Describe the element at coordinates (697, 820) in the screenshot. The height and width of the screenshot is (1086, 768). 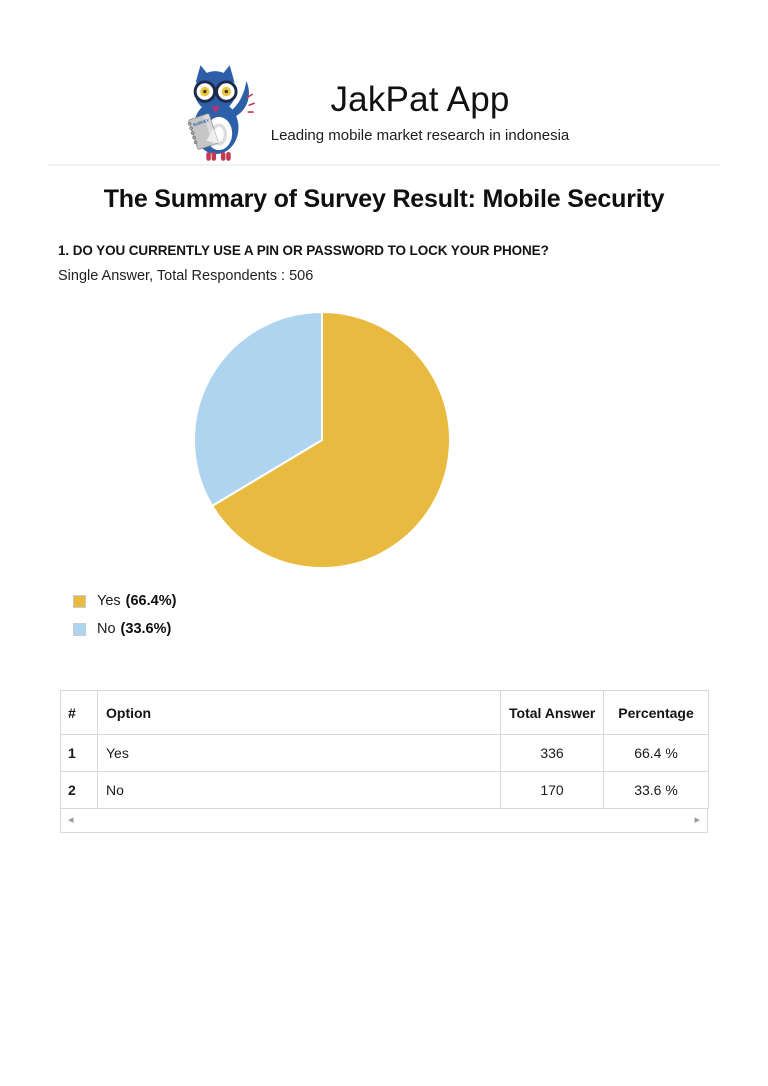
I see `scroll-right-icon: ▸` at that location.